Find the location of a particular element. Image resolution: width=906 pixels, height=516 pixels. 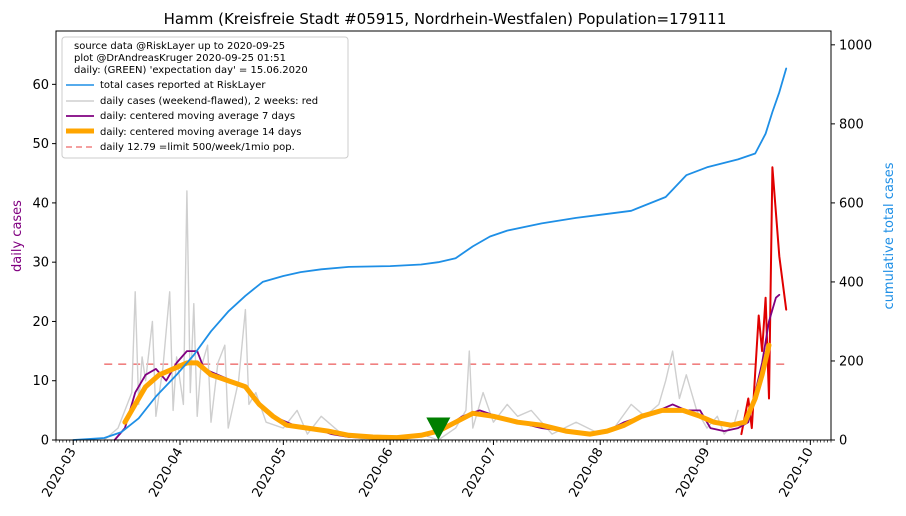

left-axis-tick-label: 20 is located at coordinates (40, 322).